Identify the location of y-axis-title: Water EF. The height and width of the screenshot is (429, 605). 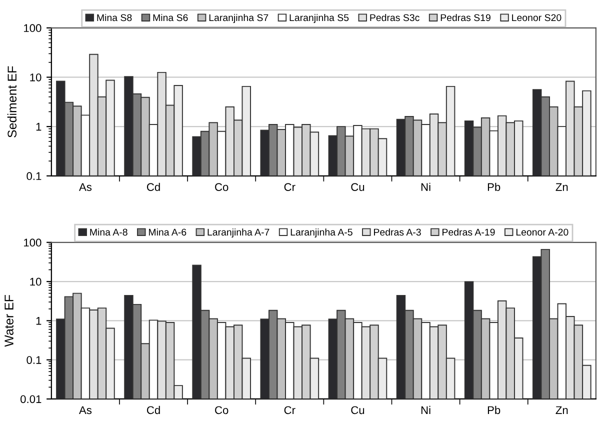
(9, 321).